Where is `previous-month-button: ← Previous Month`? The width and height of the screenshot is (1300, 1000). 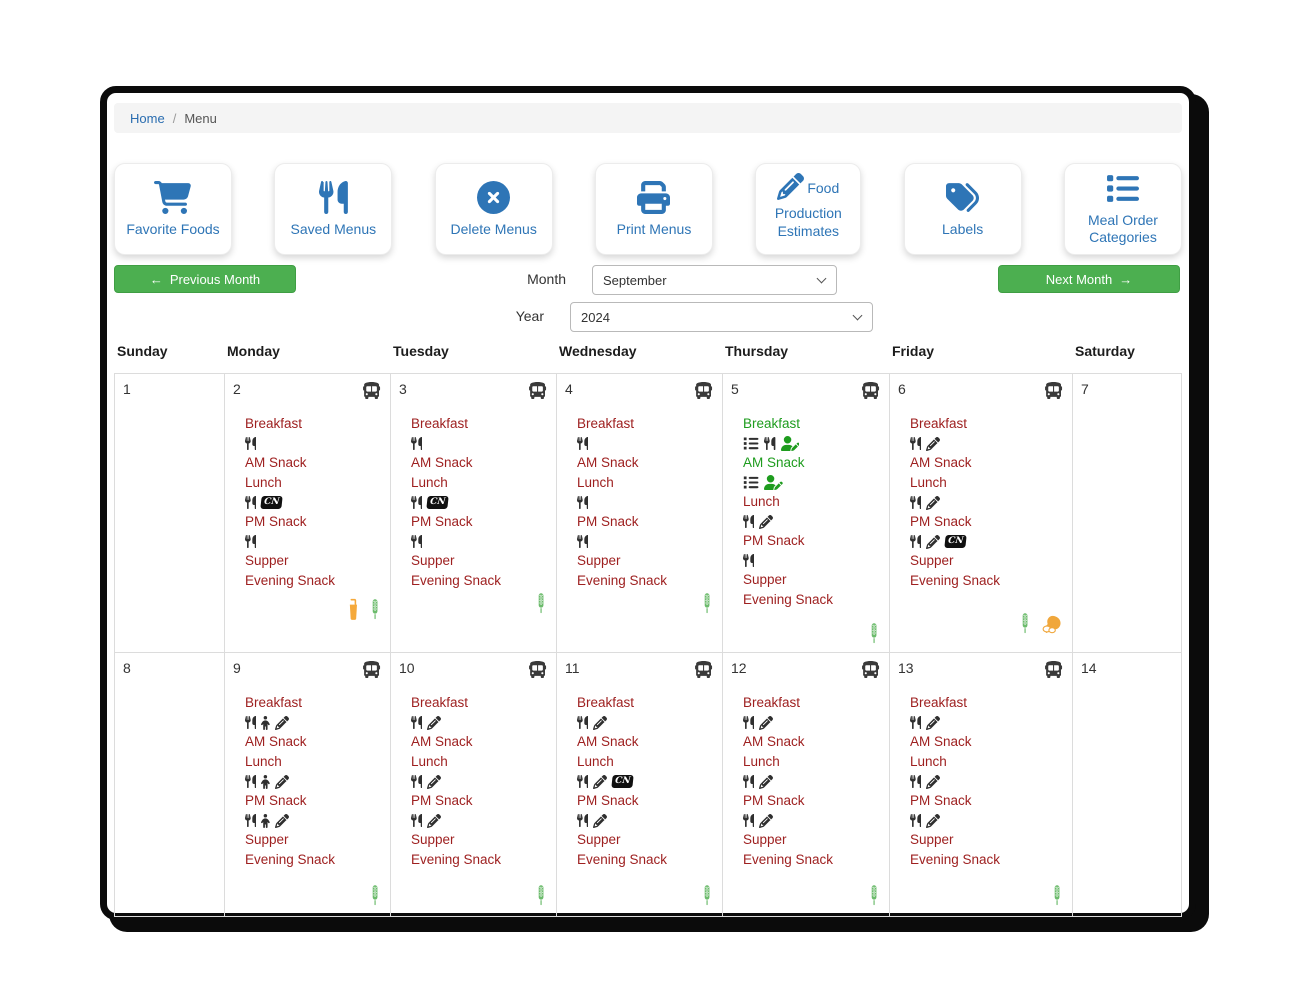
previous-month-button: ← Previous Month is located at coordinates (205, 279).